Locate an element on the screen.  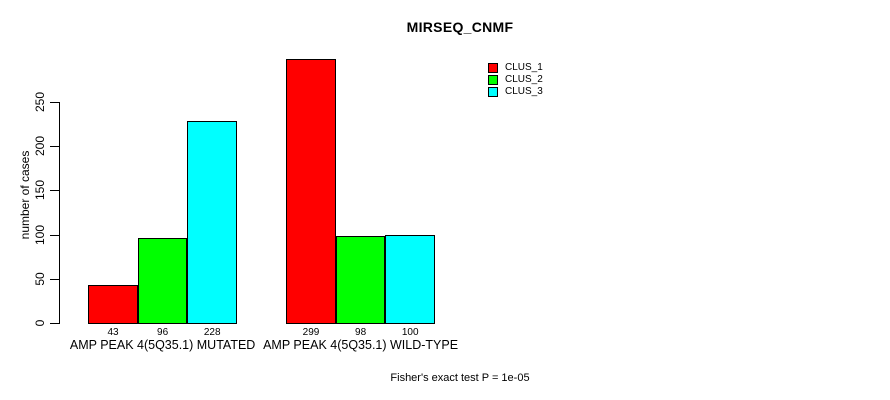
y-axis-line is located at coordinates (59, 213).